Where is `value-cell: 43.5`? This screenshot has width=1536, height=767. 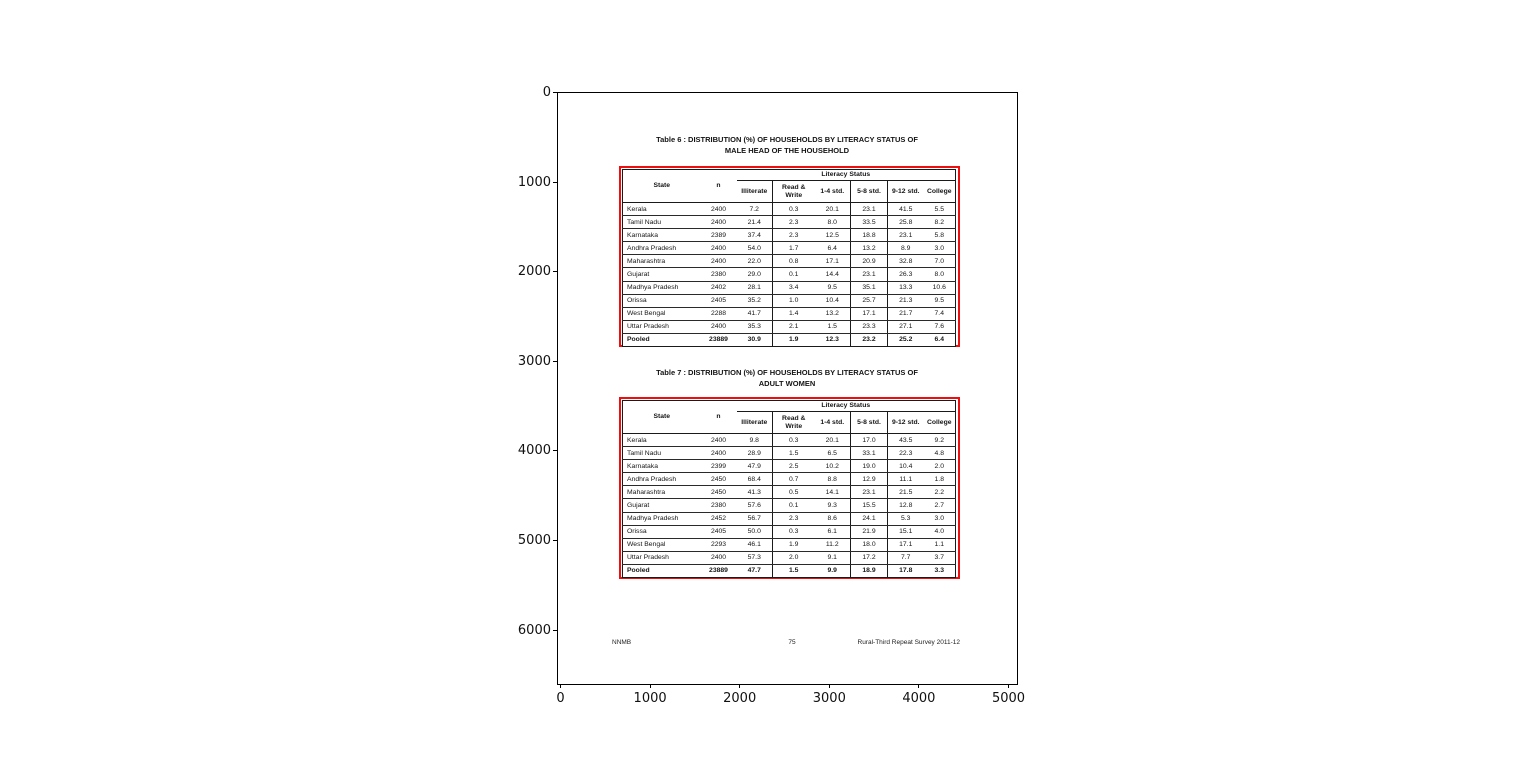 value-cell: 43.5 is located at coordinates (905, 440).